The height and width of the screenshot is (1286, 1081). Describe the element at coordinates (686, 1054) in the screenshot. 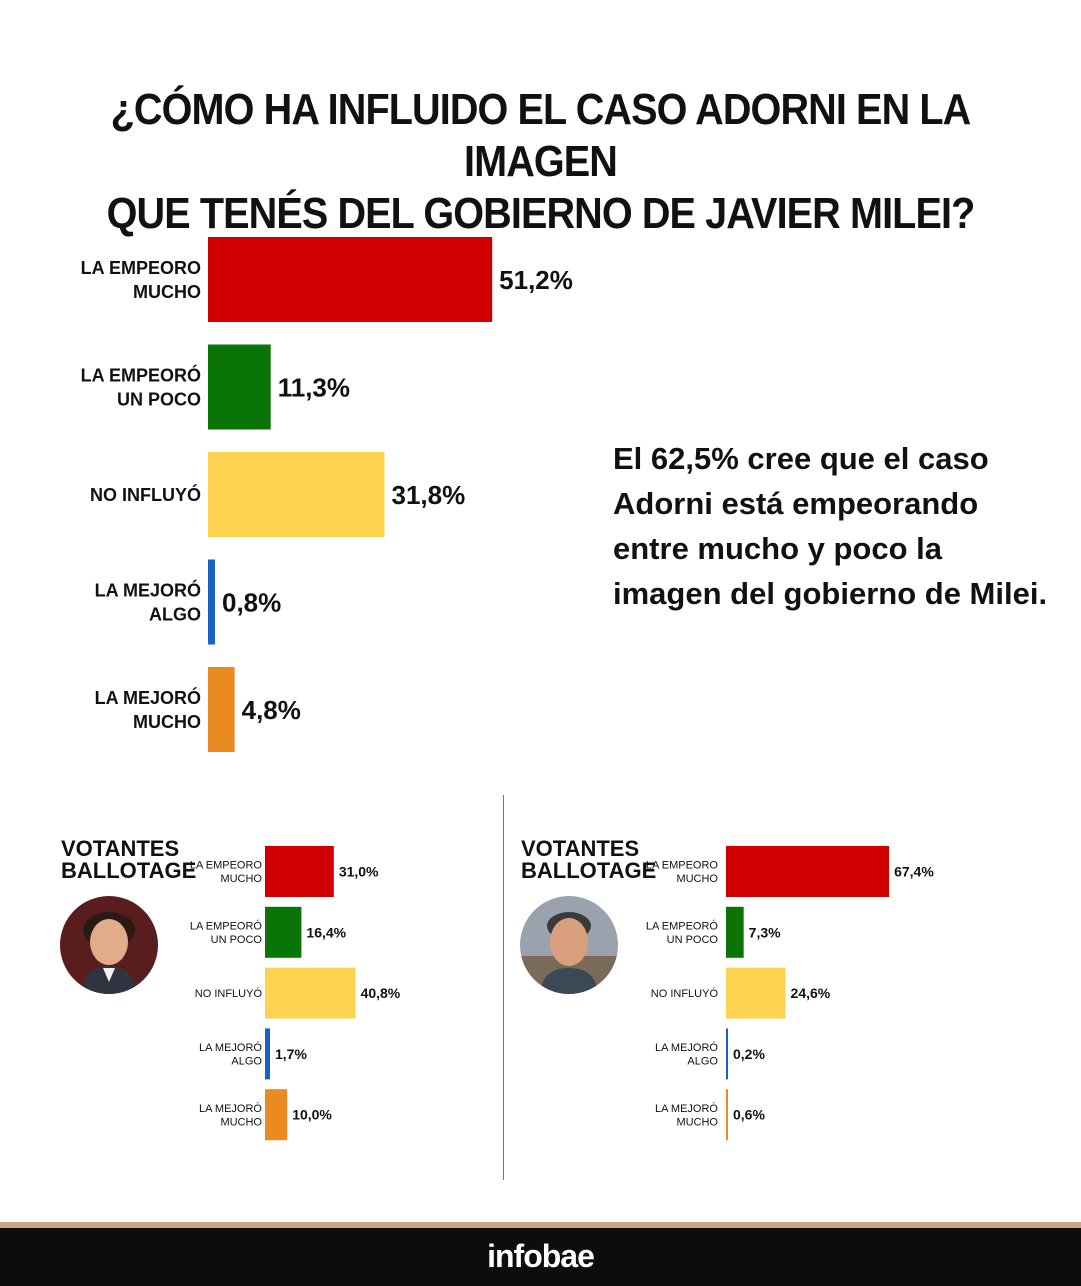

I see `right-panel-category-label-4: LA MEJORÓ ALGO` at that location.